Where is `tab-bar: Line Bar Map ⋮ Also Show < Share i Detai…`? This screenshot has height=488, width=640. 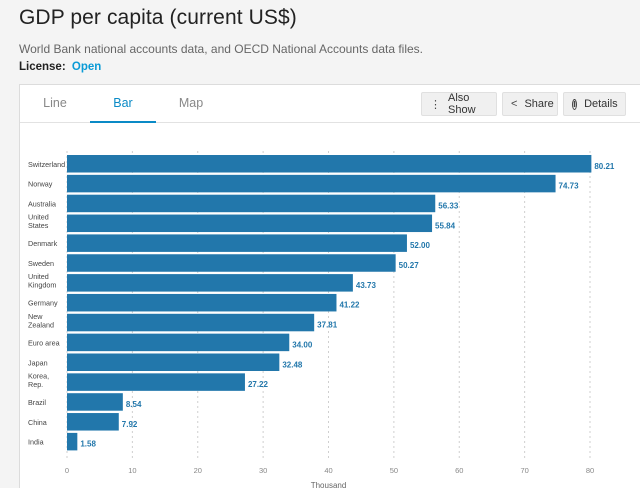
tab-bar: Line Bar Map ⋮ Also Show < Share i Detai… is located at coordinates (330, 104).